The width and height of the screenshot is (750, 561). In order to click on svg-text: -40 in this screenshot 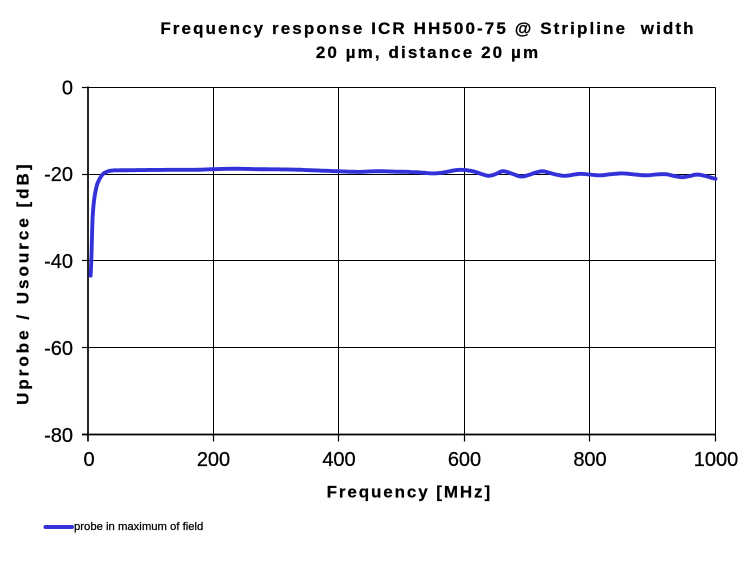, I will do `click(58, 262)`.